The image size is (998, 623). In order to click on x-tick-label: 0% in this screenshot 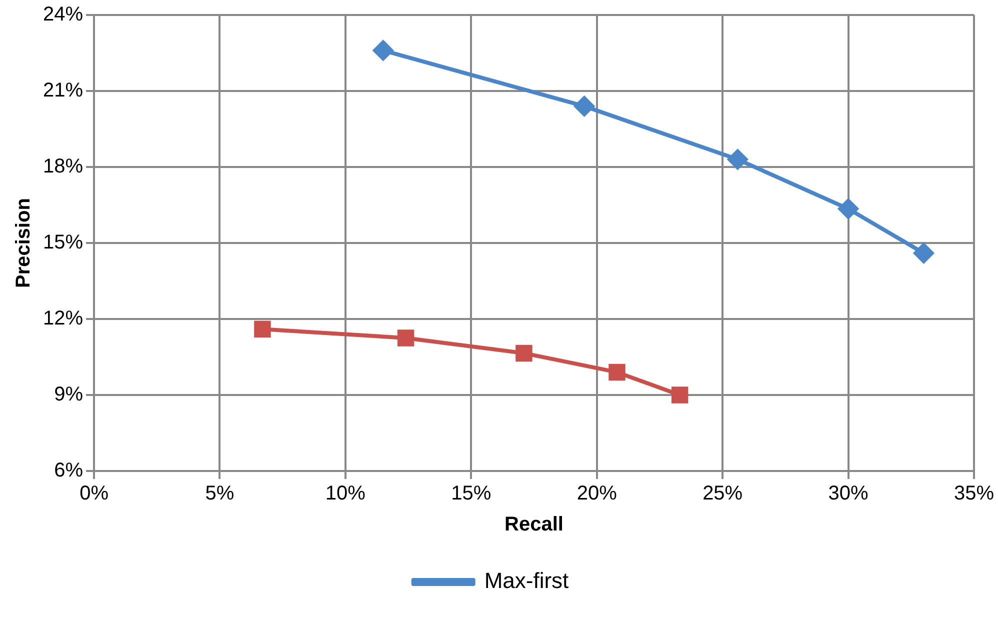, I will do `click(94, 493)`.